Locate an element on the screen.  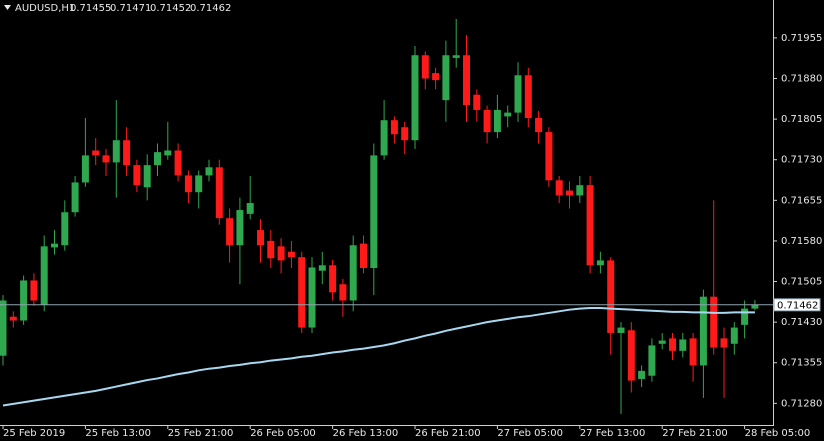
price-label: 0.71462 is located at coordinates (797, 305).